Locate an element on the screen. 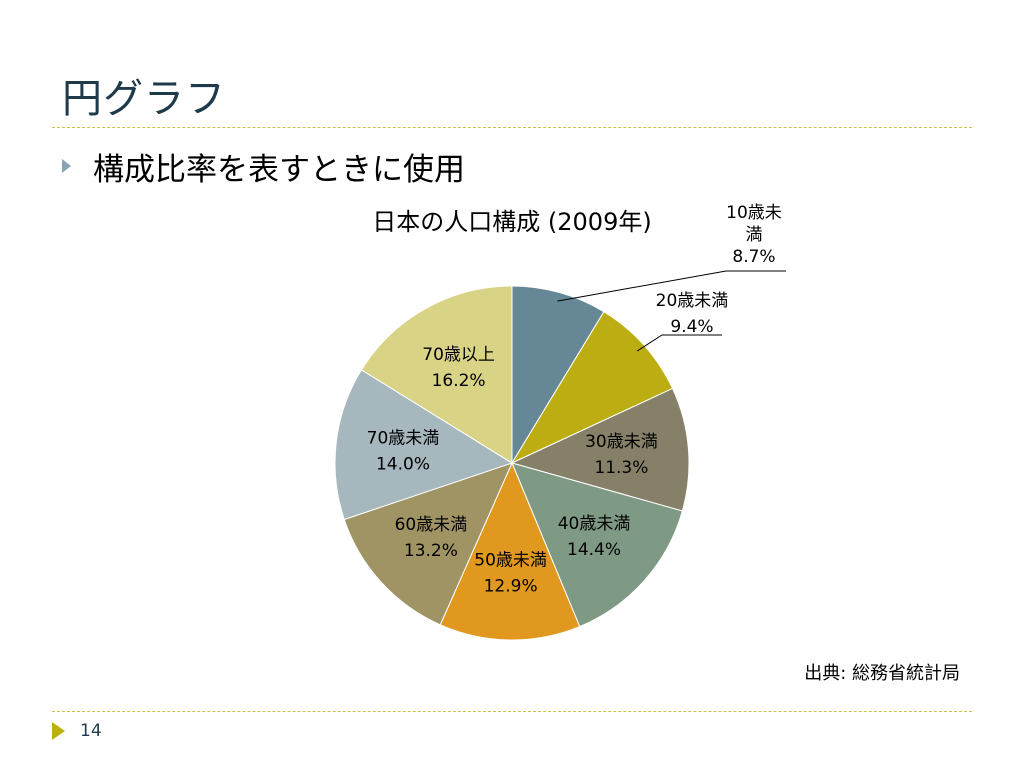  bullet-item: 構成比率を表すときに使用 is located at coordinates (263, 167).